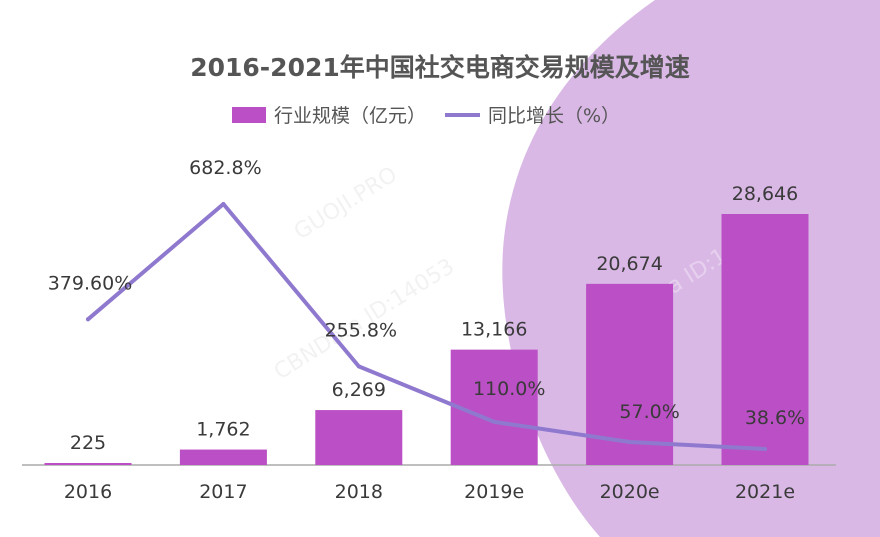  Describe the element at coordinates (223, 430) in the screenshot. I see `bar-value-label: 1,762` at that location.